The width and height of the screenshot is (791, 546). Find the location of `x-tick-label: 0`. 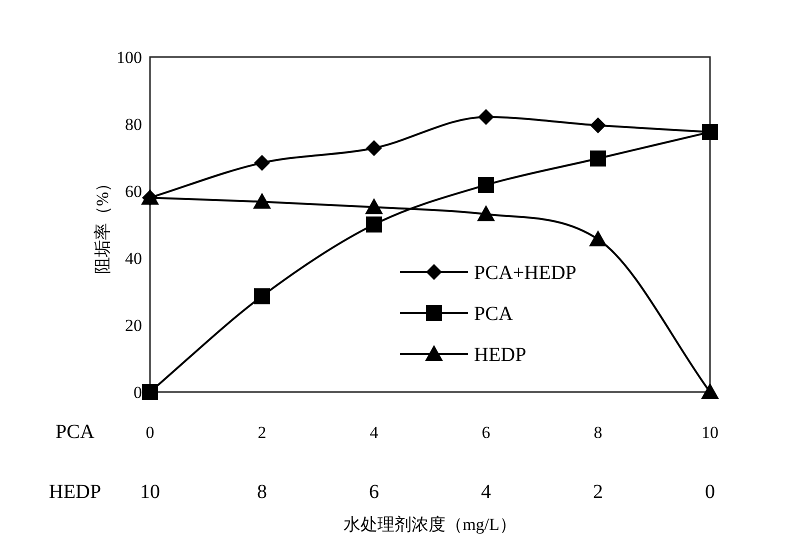

x-tick-label: 0 is located at coordinates (150, 432).